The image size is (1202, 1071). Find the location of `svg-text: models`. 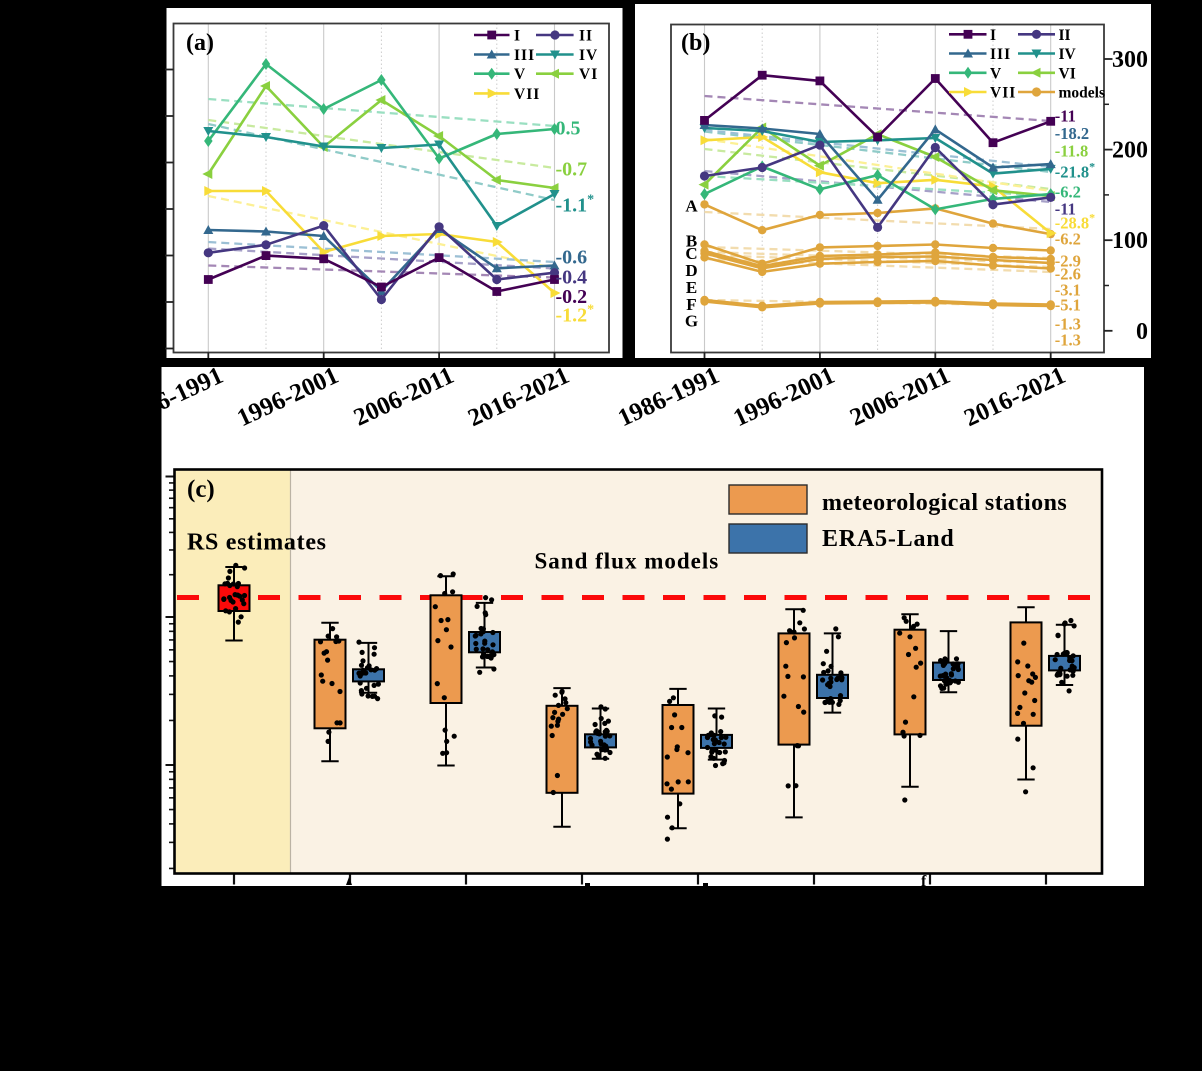

svg-text: models is located at coordinates (1082, 93).